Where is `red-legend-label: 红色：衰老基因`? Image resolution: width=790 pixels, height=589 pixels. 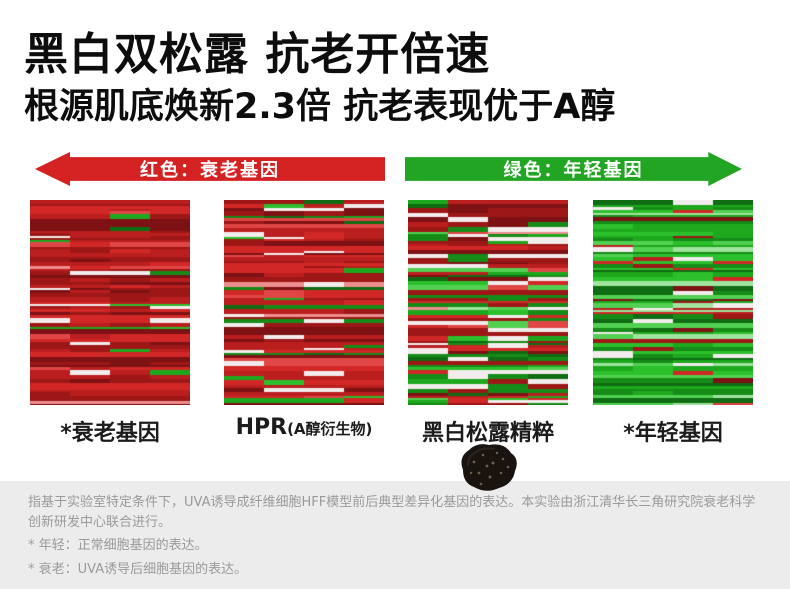
red-legend-label: 红色：衰老基因 is located at coordinates (210, 170).